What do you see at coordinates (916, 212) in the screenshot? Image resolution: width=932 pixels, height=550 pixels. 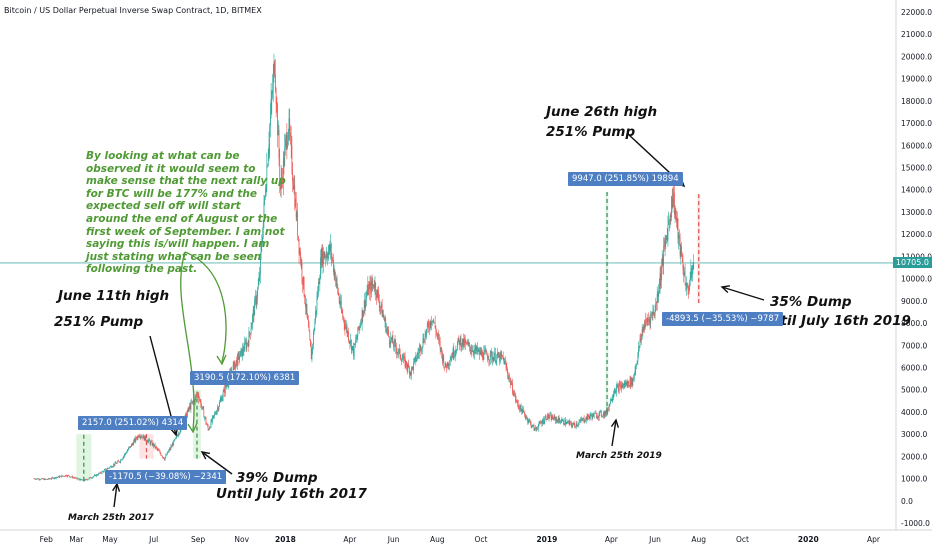 I see `y-tick-label-9: 13000.0` at bounding box center [916, 212].